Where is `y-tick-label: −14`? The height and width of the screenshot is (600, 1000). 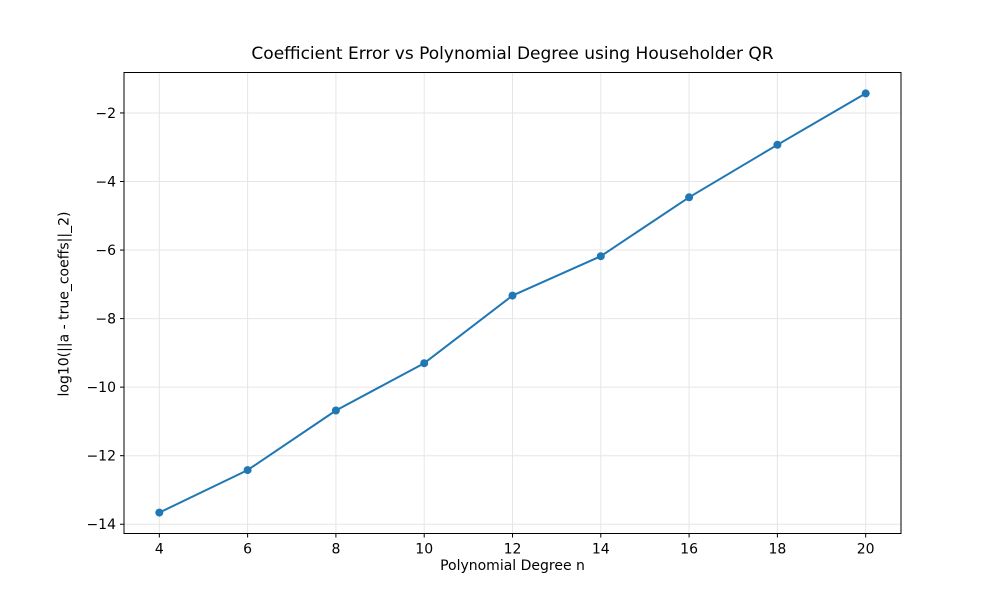 y-tick-label: −14 is located at coordinates (101, 525).